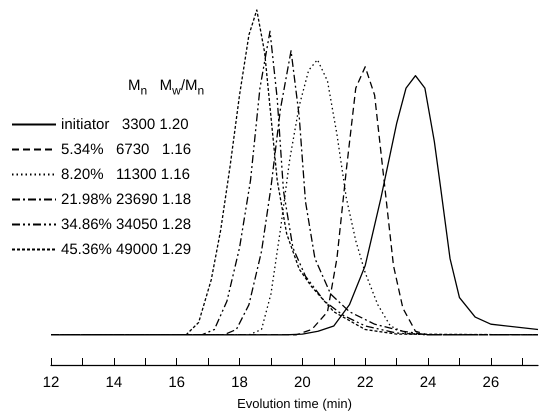 The image size is (546, 415). I want to click on x-tick-label: 12, so click(51, 382).